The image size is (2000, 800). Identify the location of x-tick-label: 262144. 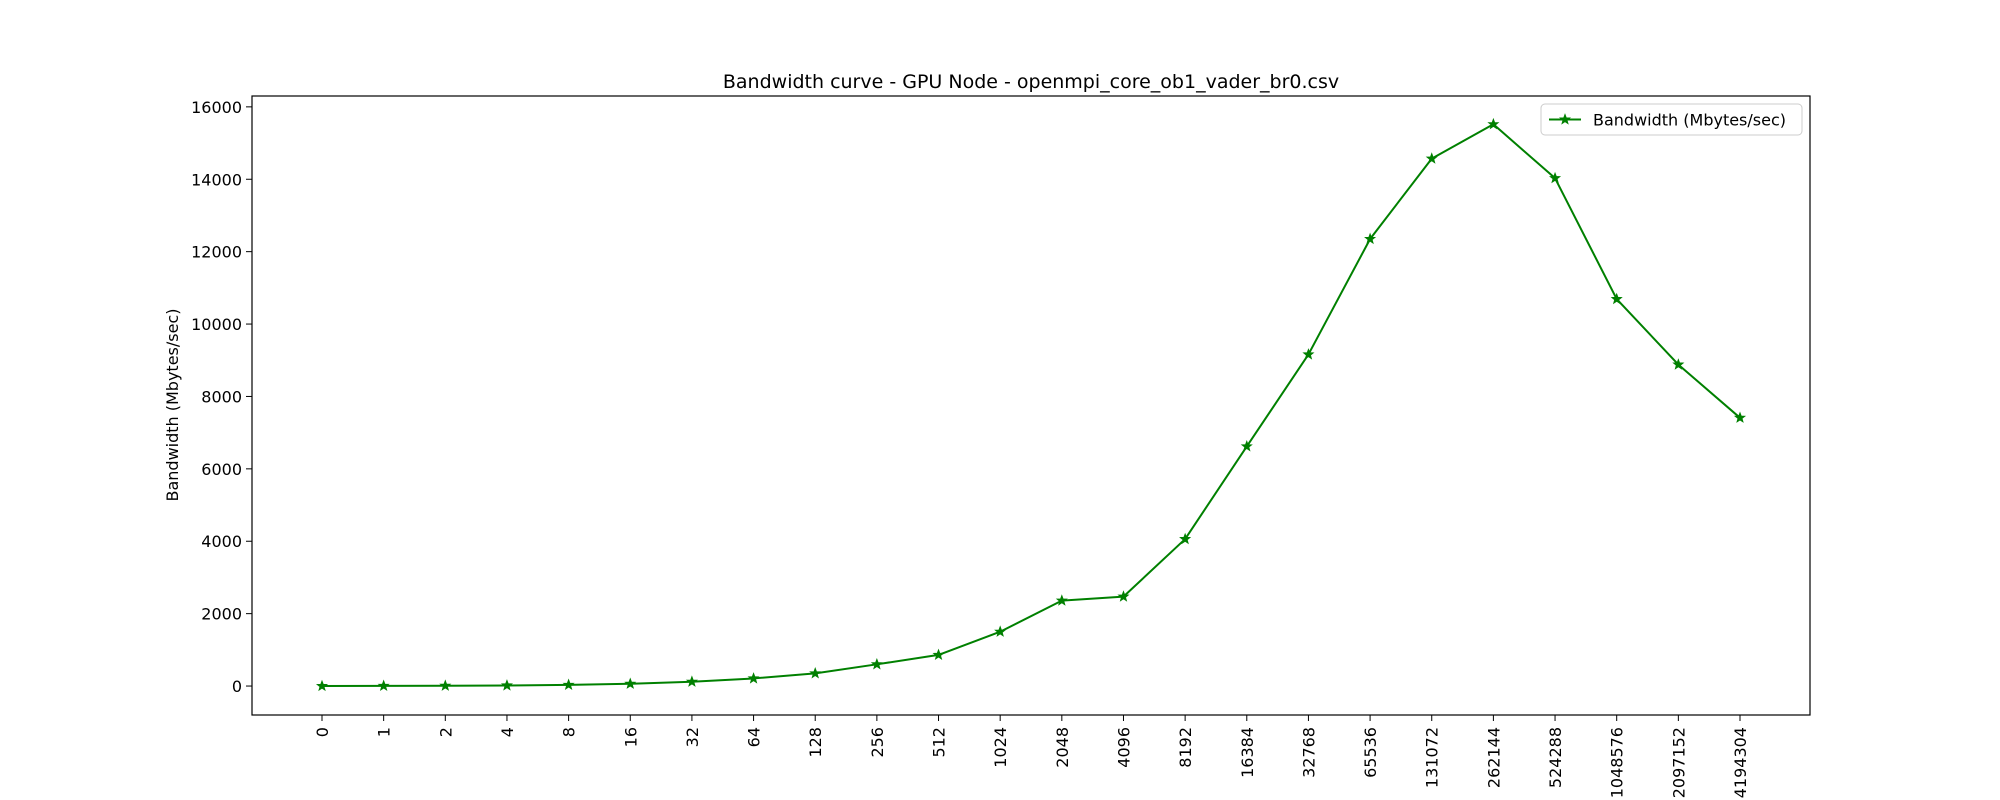
(1493, 757).